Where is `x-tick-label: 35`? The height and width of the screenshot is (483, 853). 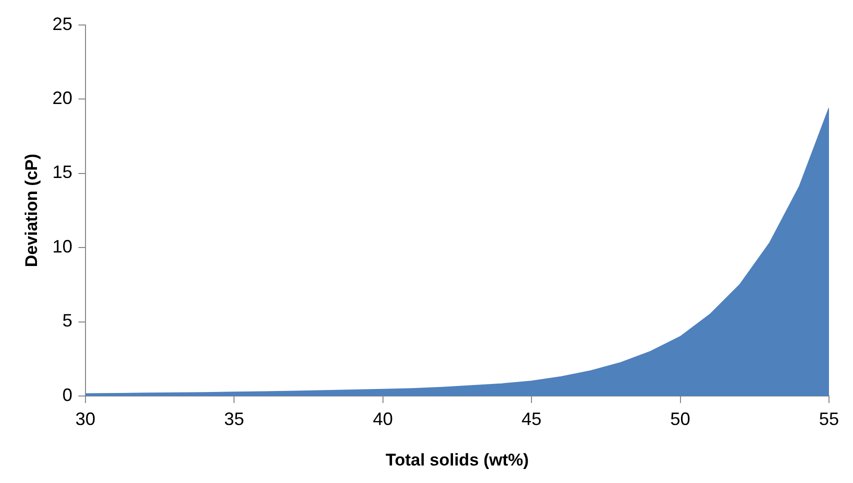 x-tick-label: 35 is located at coordinates (234, 418).